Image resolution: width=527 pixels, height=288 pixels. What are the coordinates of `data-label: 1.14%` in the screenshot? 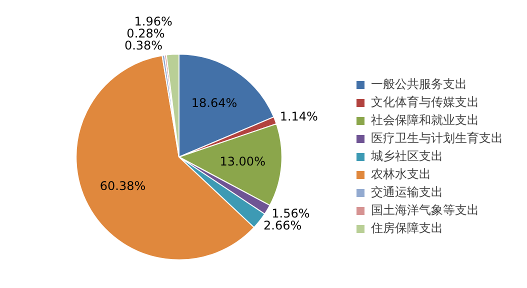 It's located at (299, 116).